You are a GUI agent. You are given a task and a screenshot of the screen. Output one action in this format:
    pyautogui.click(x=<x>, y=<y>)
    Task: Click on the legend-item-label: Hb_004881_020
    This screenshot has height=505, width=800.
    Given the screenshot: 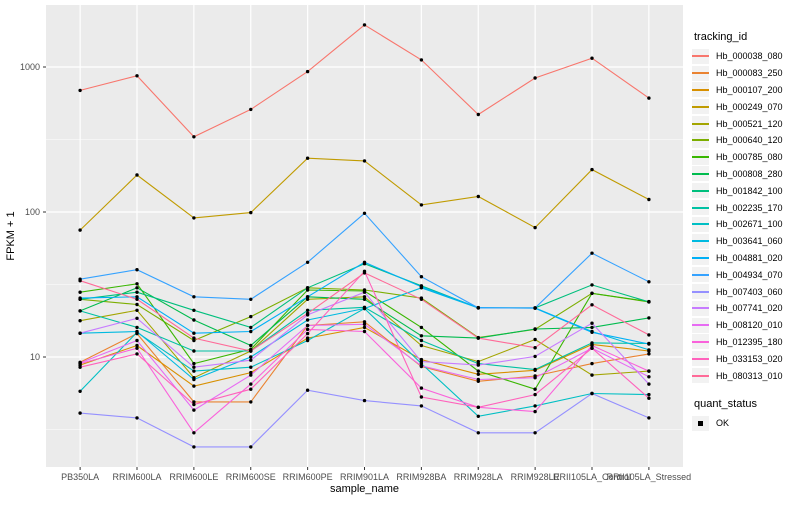 What is the action you would take?
    pyautogui.click(x=749, y=257)
    